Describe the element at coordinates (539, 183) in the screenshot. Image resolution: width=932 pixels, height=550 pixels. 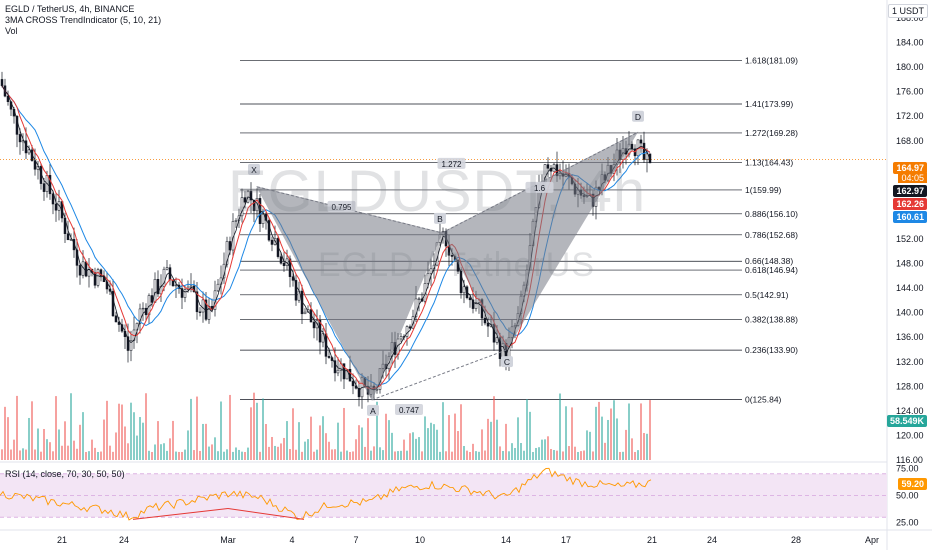
I see `pattern-bd-line` at that location.